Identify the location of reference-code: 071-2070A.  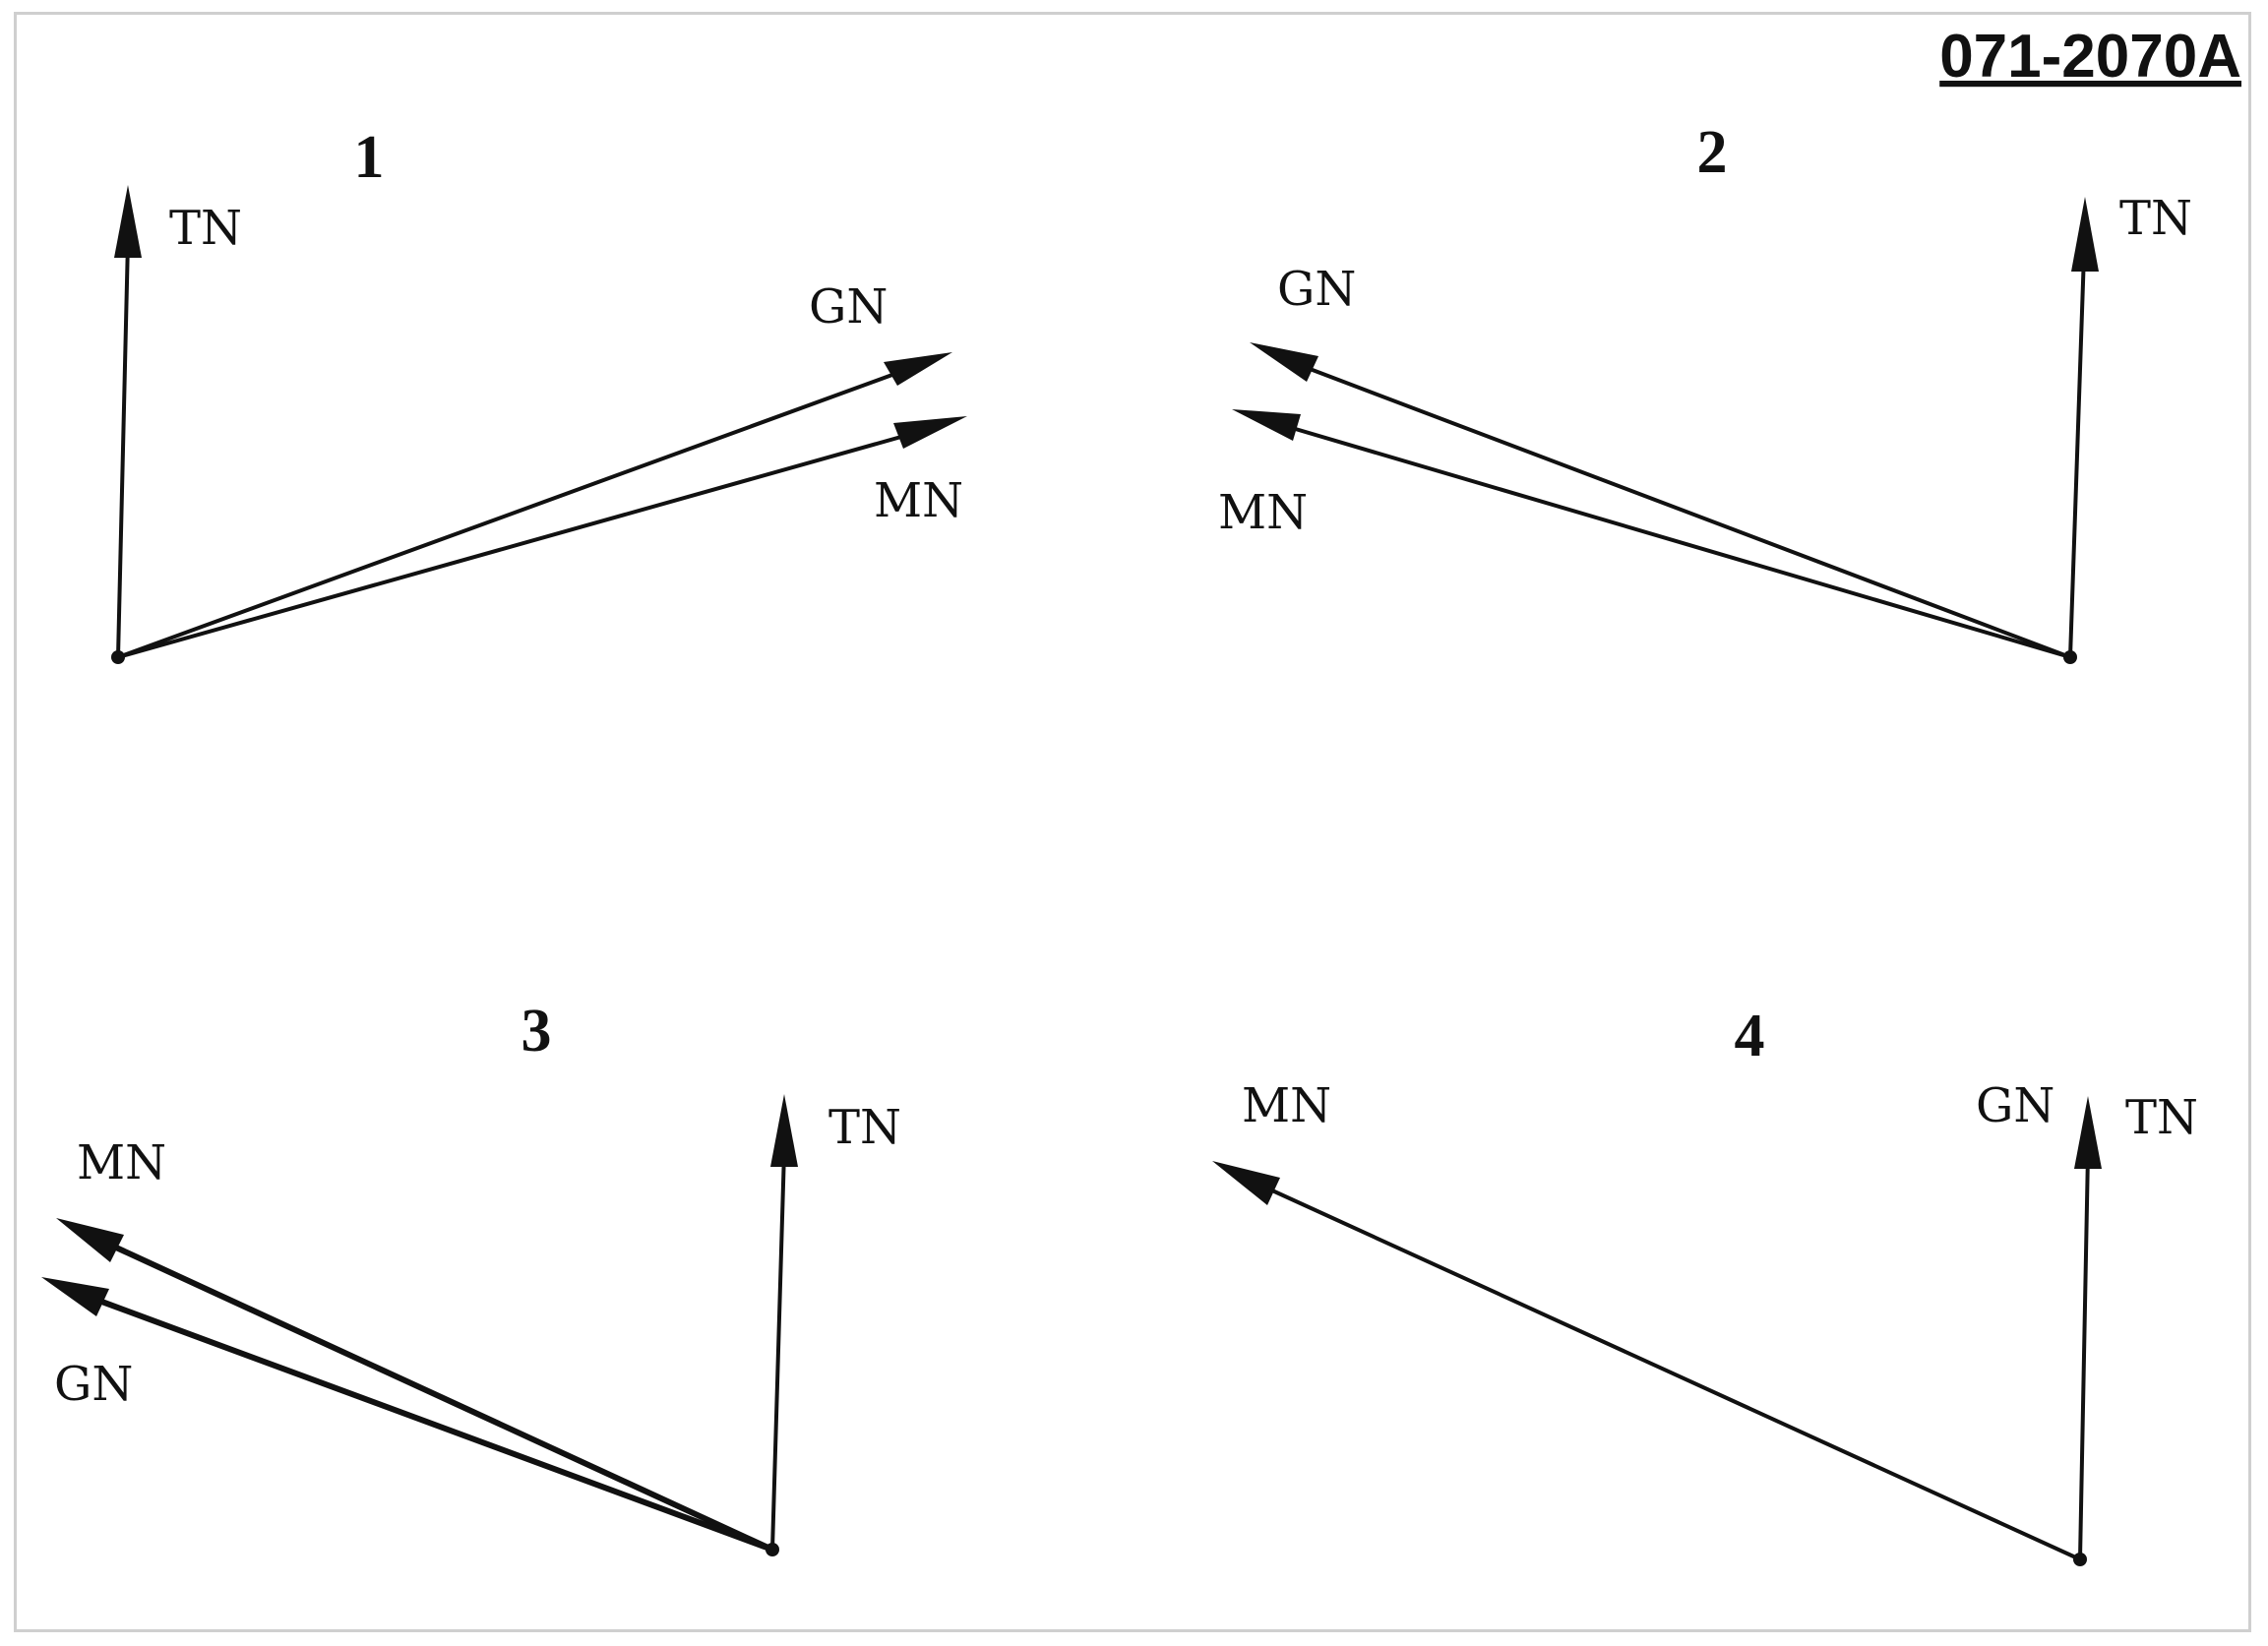
(2090, 57).